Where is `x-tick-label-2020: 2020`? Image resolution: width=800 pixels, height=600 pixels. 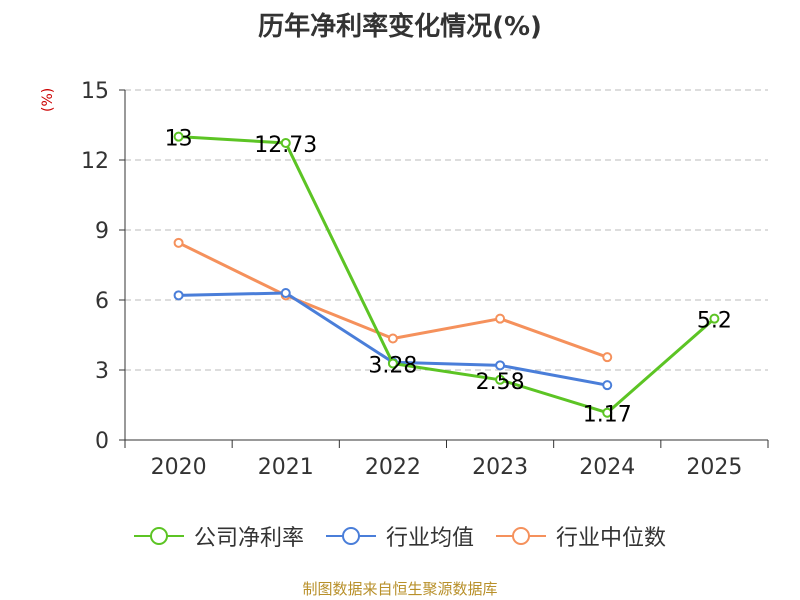 x-tick-label-2020: 2020 is located at coordinates (179, 467).